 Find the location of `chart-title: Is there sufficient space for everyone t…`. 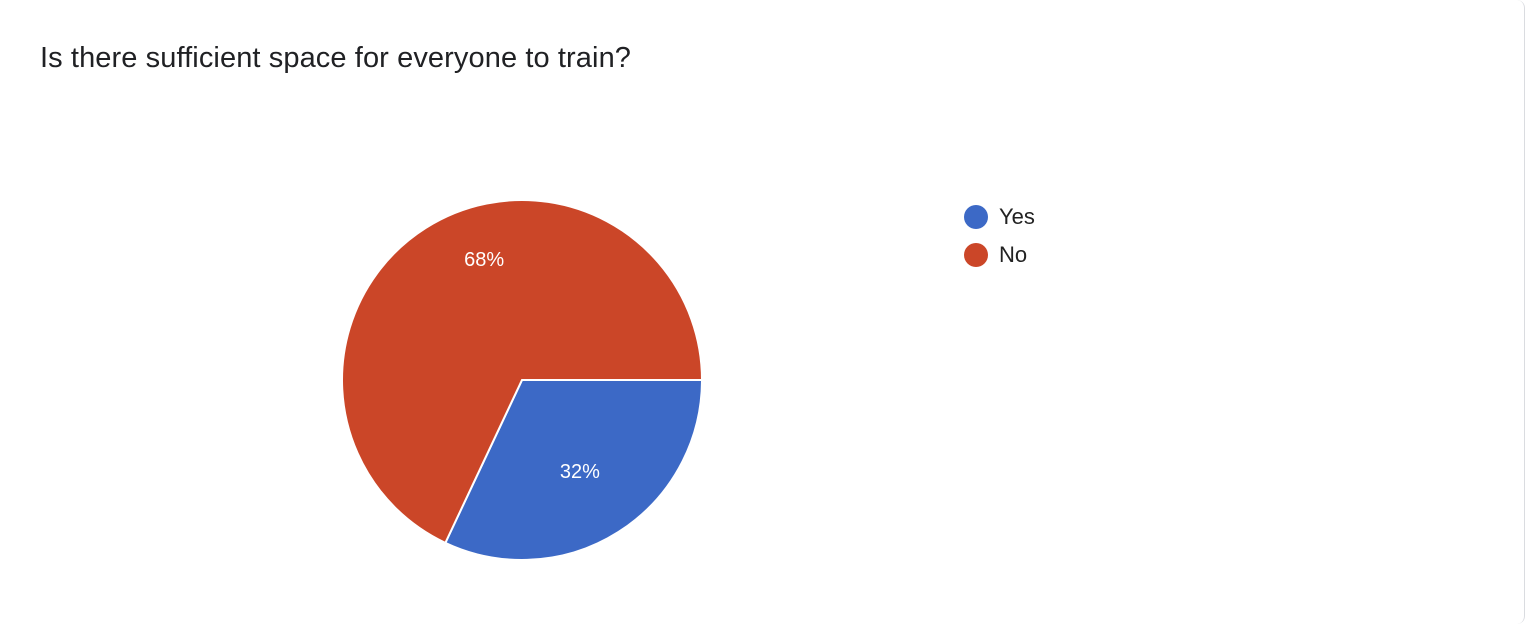

chart-title: Is there sufficient space for everyone t… is located at coordinates (336, 58).